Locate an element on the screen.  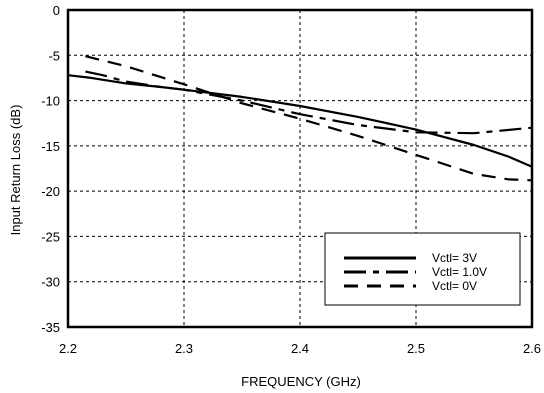
x-axis-label: FREQUENCY (GHz) is located at coordinates (301, 381).